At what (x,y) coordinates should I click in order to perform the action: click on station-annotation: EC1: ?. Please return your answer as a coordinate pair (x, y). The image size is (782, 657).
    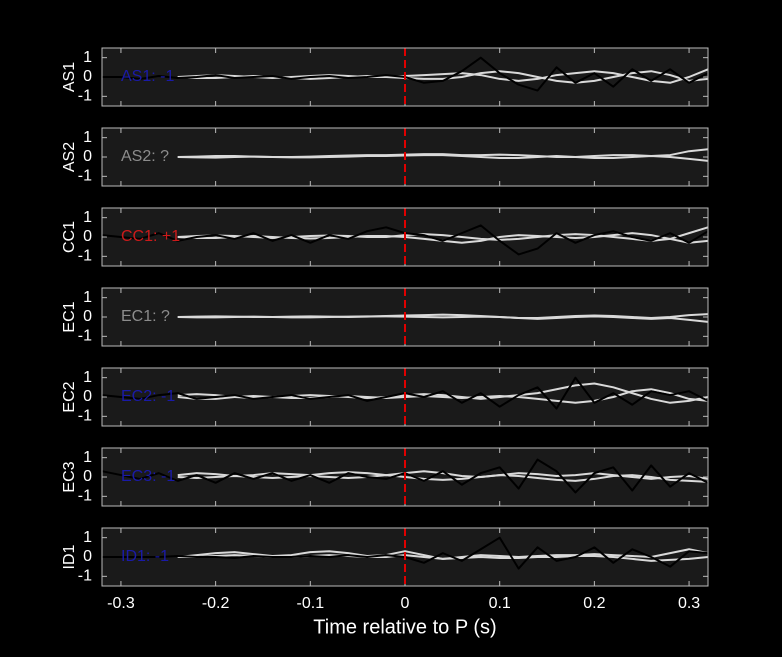
    Looking at the image, I should click on (145, 316).